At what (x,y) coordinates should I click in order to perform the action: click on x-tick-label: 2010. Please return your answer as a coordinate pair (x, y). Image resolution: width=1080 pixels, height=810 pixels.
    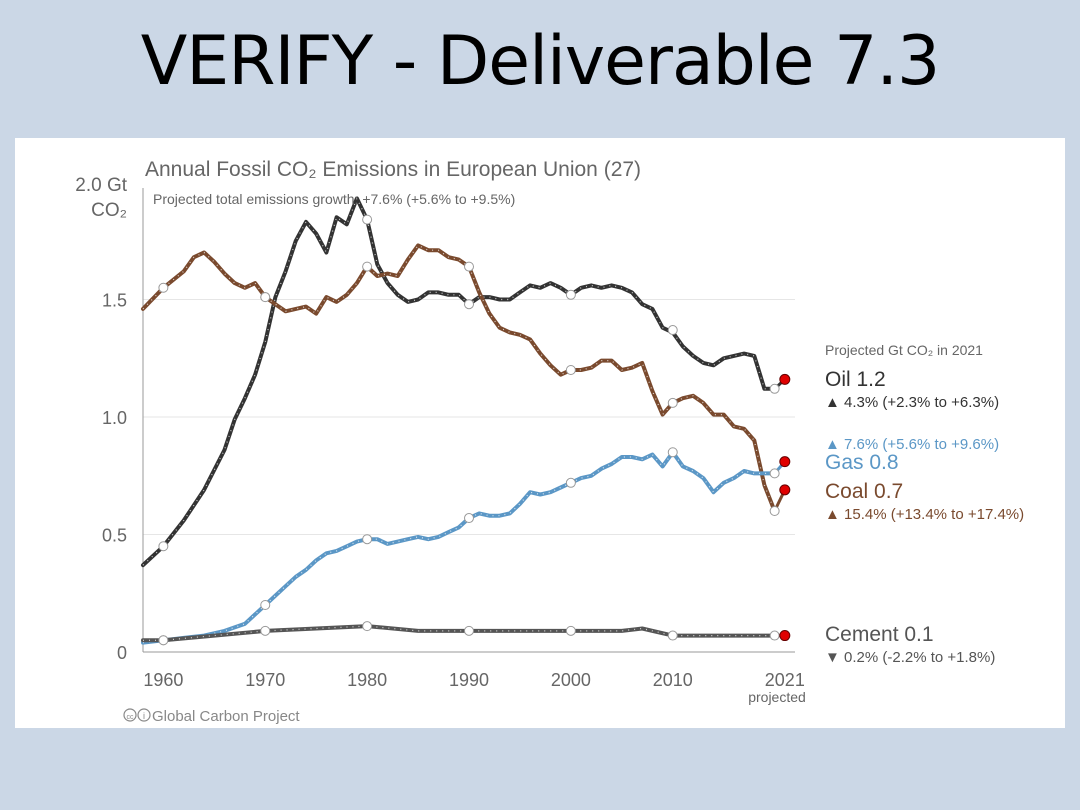
    Looking at the image, I should click on (673, 680).